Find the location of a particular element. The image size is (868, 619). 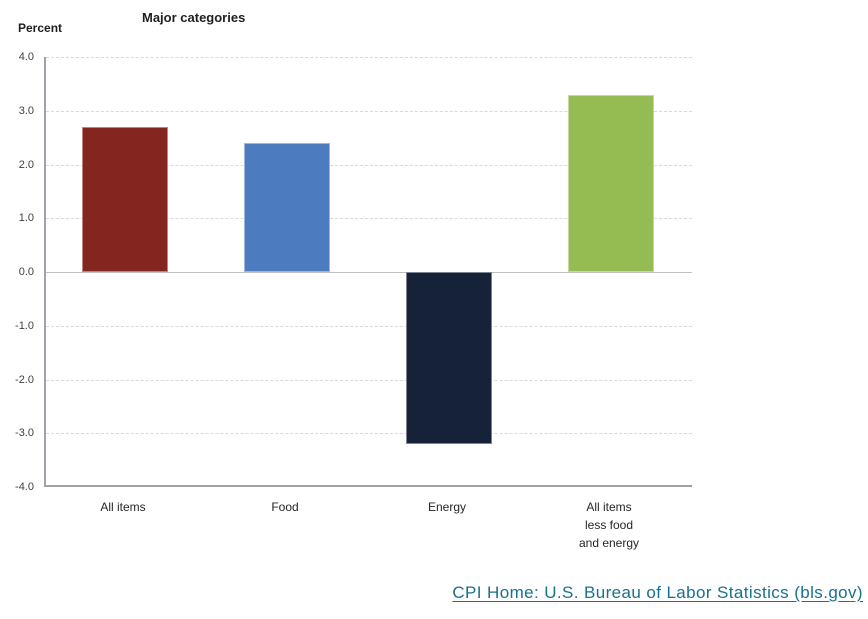

y-tick-label: 4.0 is located at coordinates (26, 57).